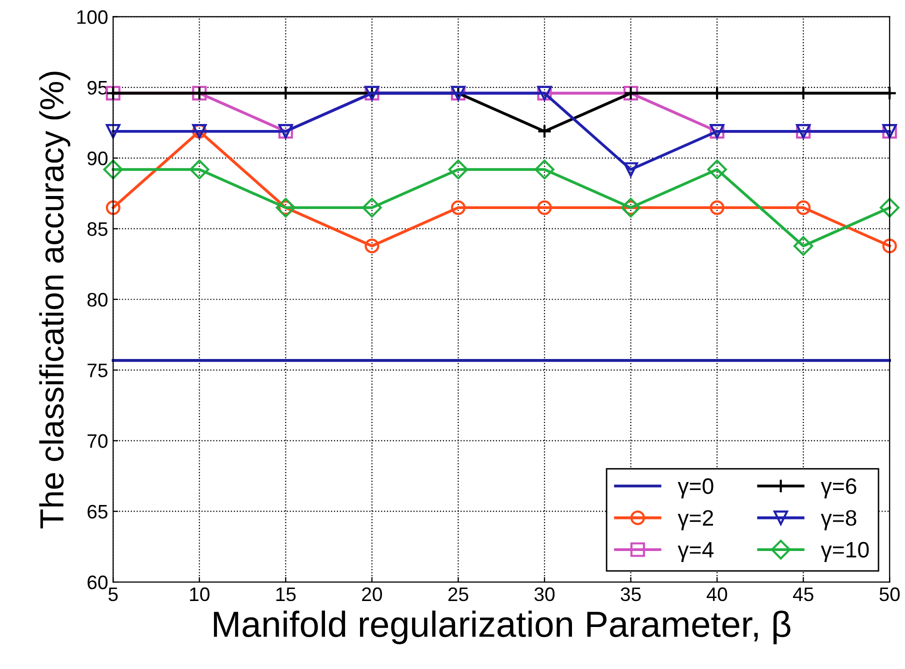  What do you see at coordinates (544, 594) in the screenshot?
I see `x-tick-label: 30` at bounding box center [544, 594].